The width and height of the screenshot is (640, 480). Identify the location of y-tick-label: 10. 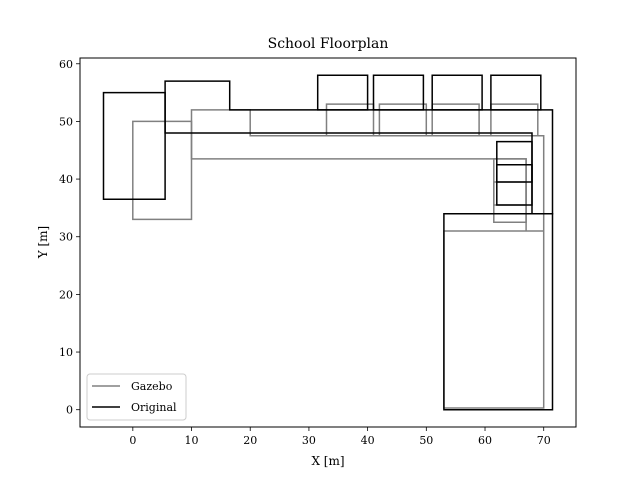
(66, 352).